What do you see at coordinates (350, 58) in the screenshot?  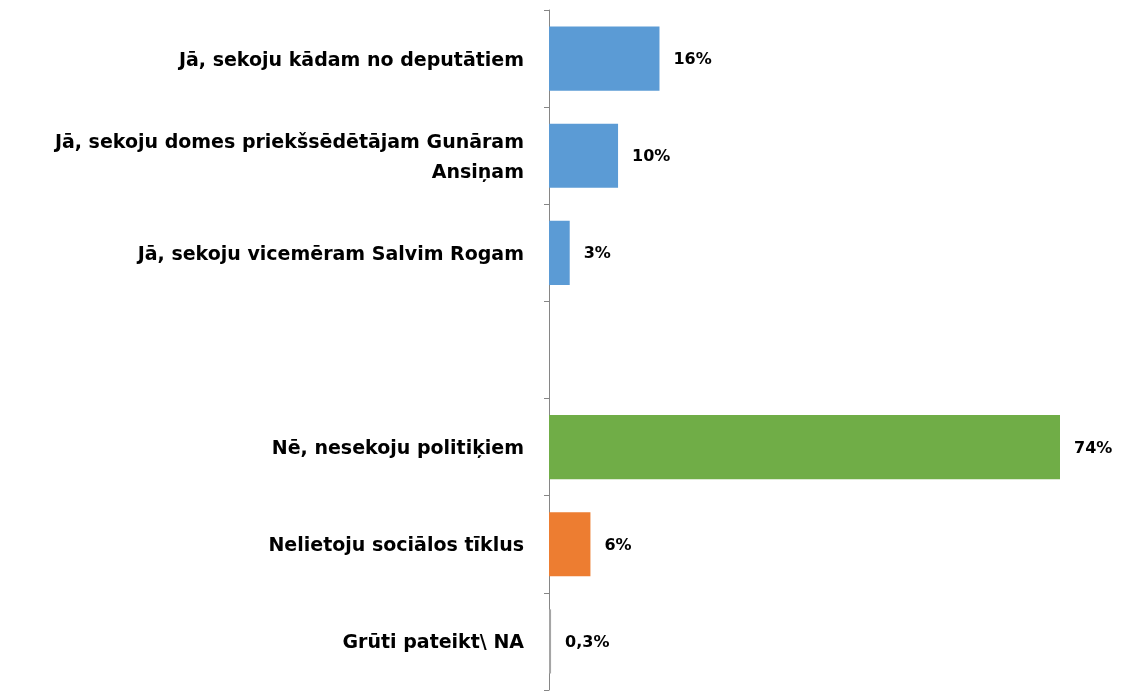 I see `y-tick-label: Jā, sekoju kādam no deputātiem` at bounding box center [350, 58].